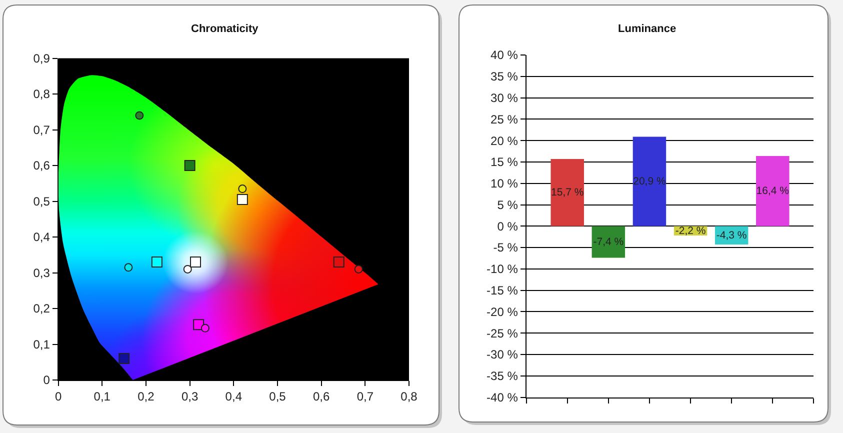 This screenshot has width=843, height=433. I want to click on y-tick-label: 30 %, so click(504, 97).